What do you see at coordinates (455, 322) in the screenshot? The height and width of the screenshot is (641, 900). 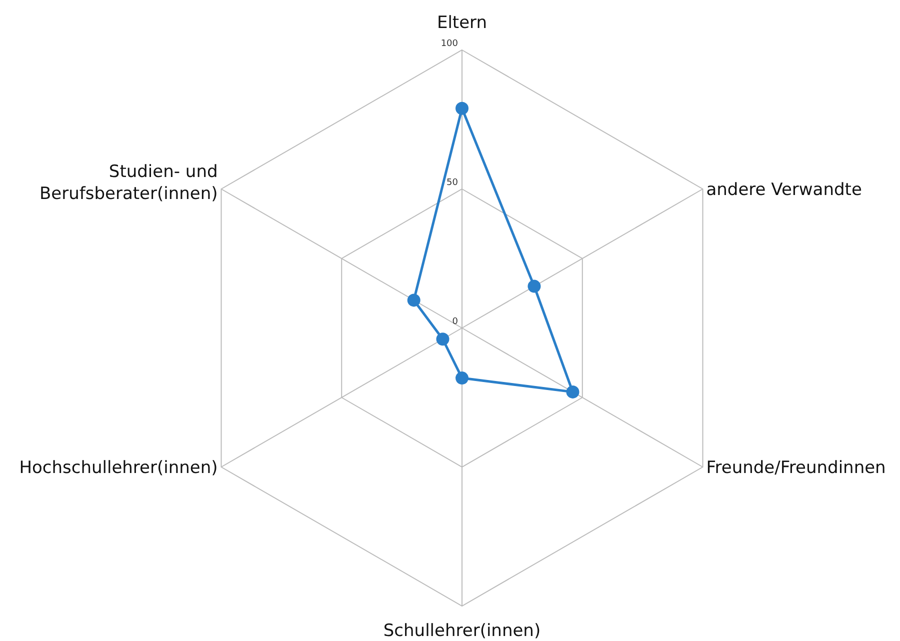 I see `y-tick-label: 0` at bounding box center [455, 322].